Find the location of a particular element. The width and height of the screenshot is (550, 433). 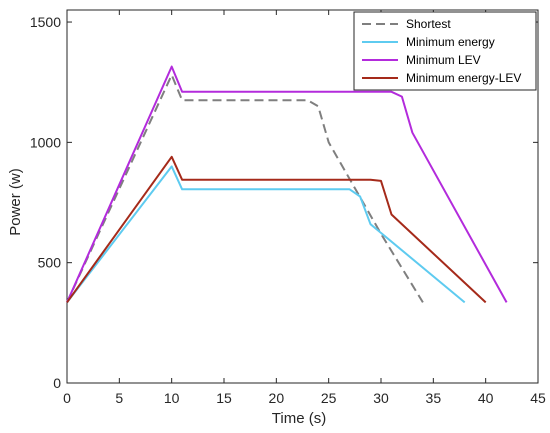

x-tick-label: 20 is located at coordinates (277, 398).